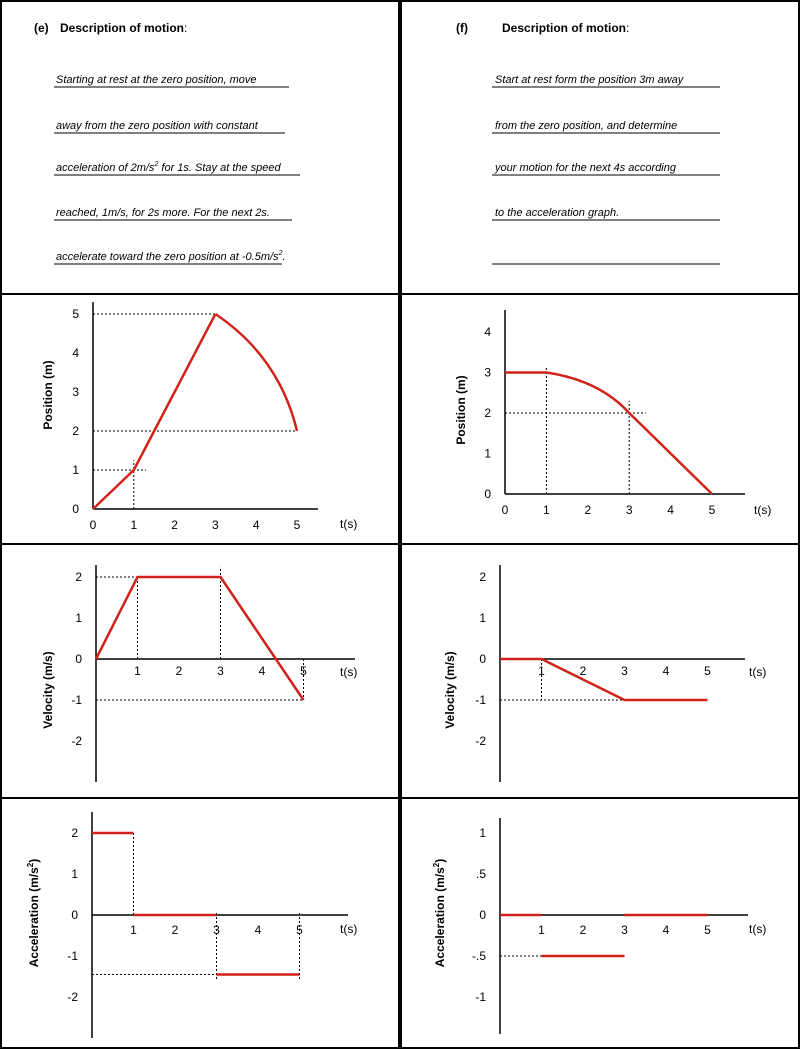 This screenshot has height=1049, width=800. I want to click on y-tick-label: .5, so click(481, 874).